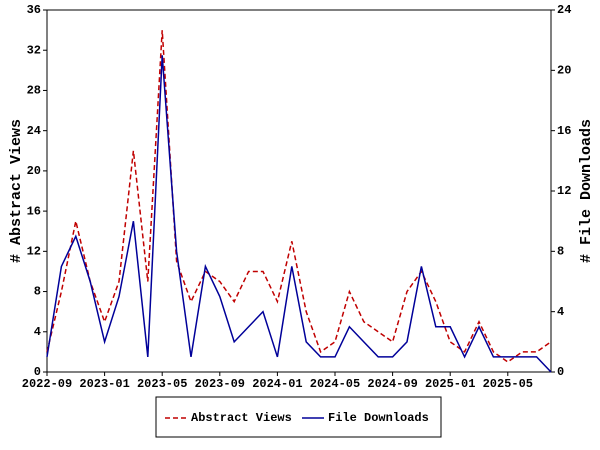  Describe the element at coordinates (34, 131) in the screenshot. I see `y-tick-label: 24` at that location.